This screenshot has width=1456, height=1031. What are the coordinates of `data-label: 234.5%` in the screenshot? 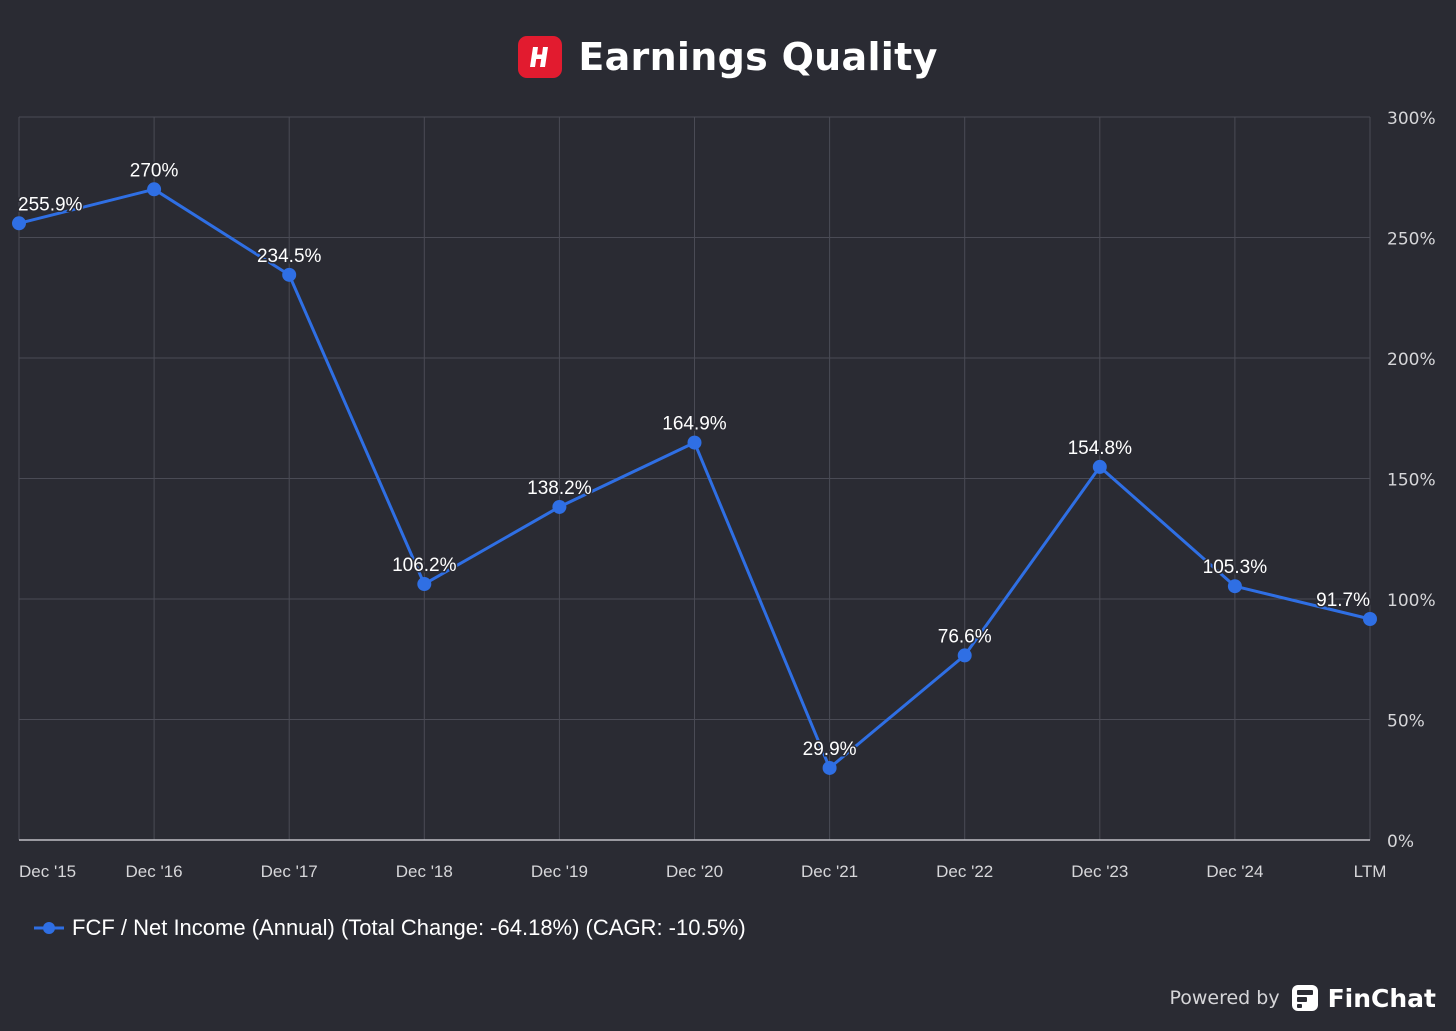 It's located at (289, 256).